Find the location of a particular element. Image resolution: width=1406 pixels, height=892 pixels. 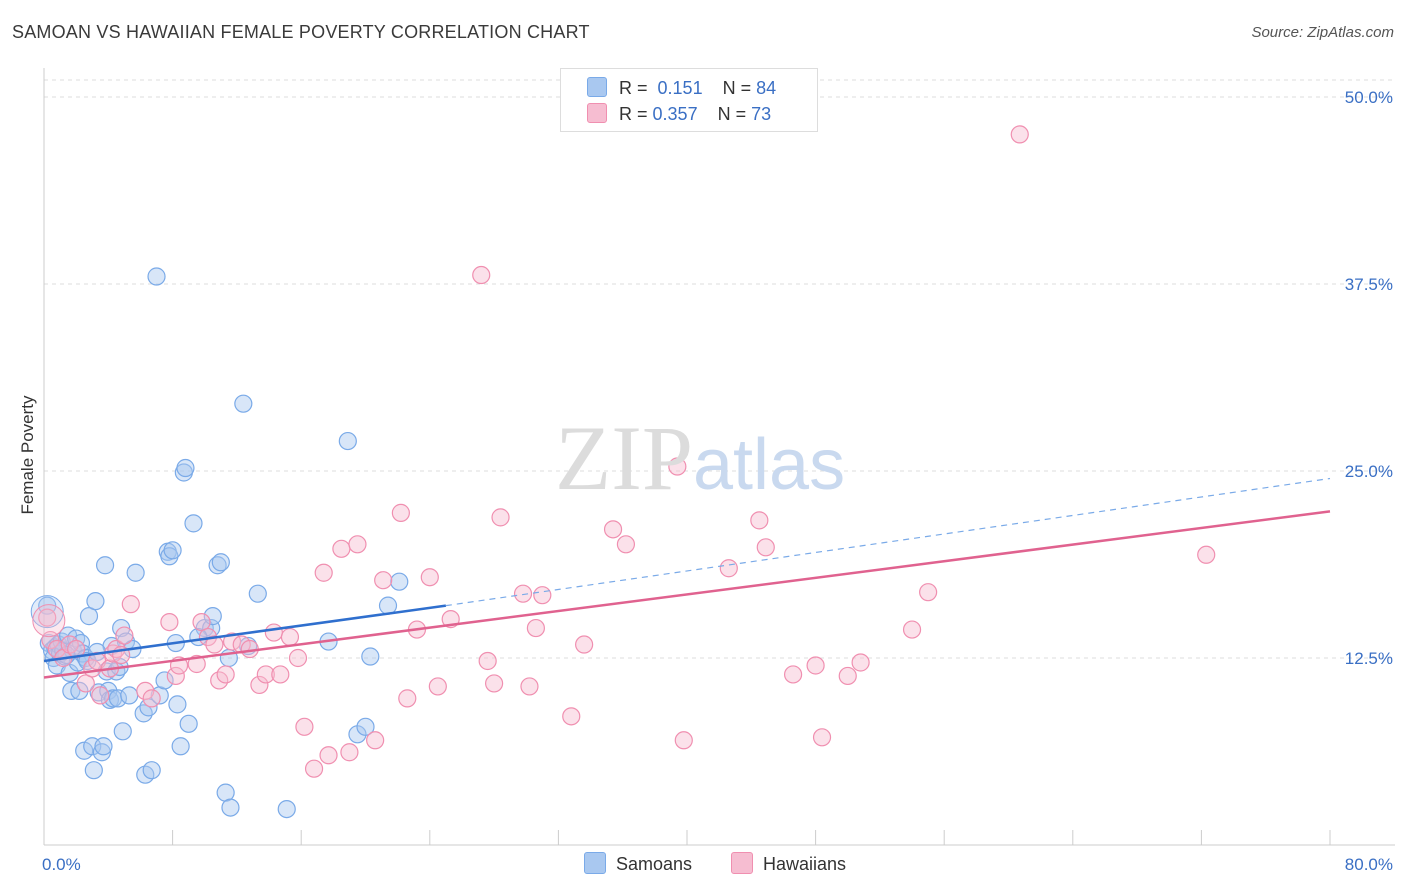

watermark-zip: ZIP is located at coordinates (624, 458).